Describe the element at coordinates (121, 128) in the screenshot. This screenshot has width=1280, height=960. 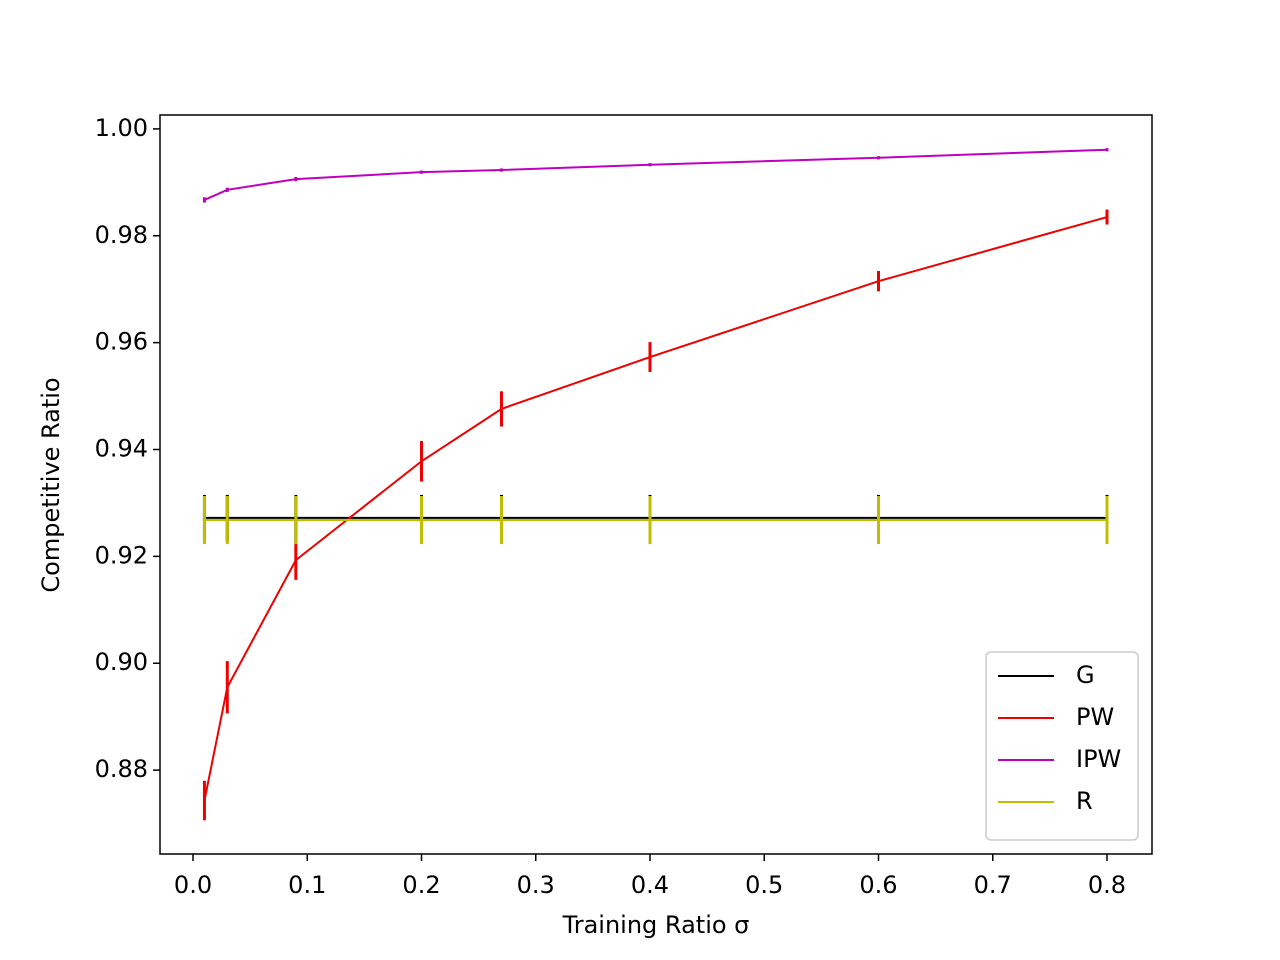
I see `y-tick-label: 1.00` at that location.